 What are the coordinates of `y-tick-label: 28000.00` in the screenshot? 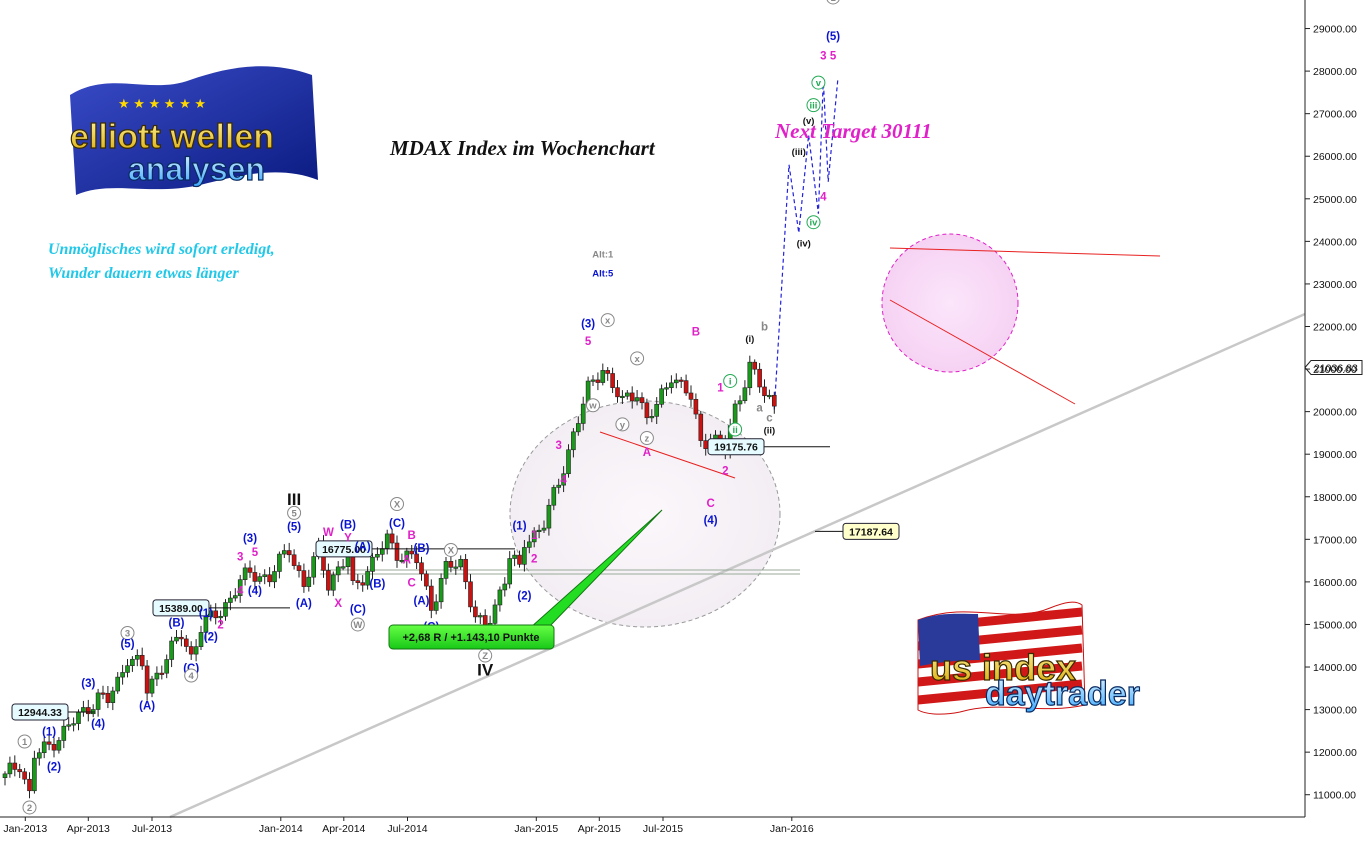 It's located at (1335, 72).